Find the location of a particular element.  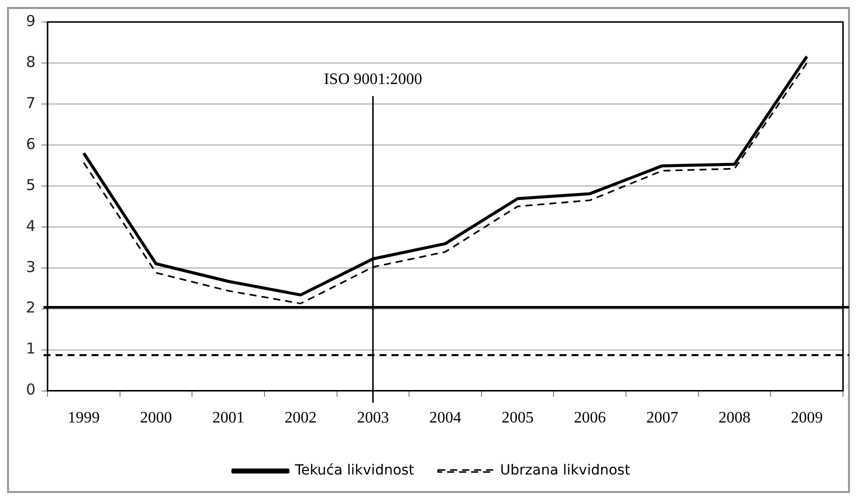

y-tick-label: 0 is located at coordinates (31, 389).